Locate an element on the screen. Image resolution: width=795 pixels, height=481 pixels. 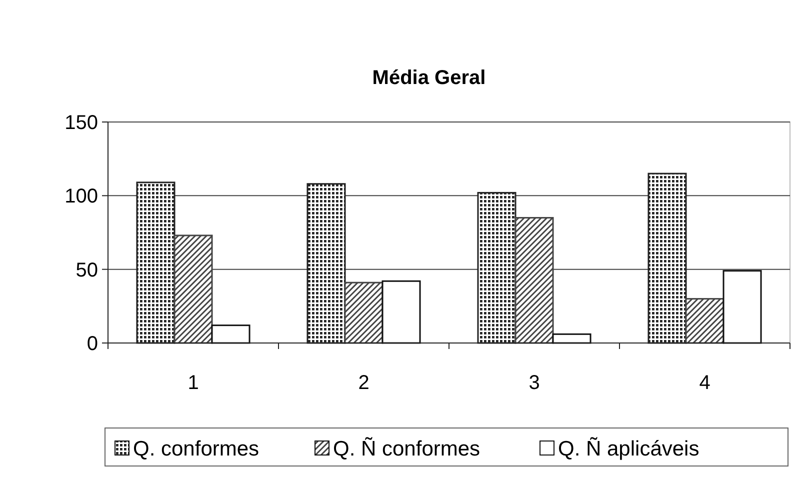
legend-label: Q. Ñ conformes is located at coordinates (406, 448).